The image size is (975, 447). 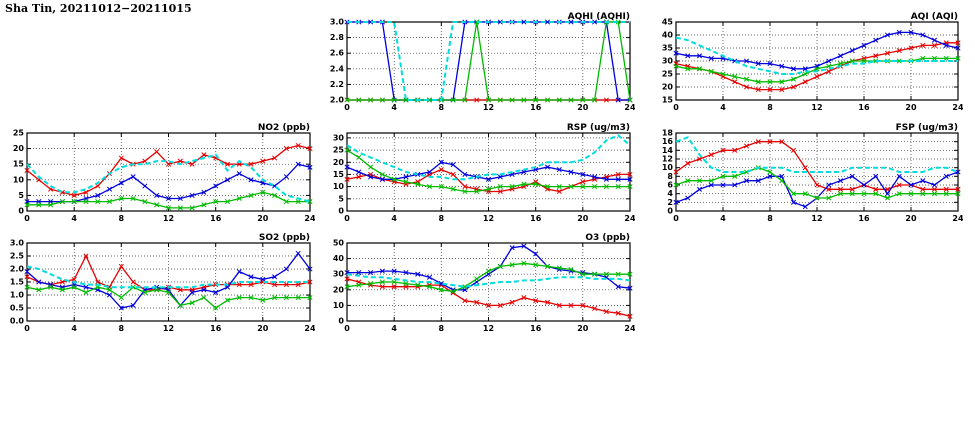 I want to click on y-tick-label: 18, so click(x=668, y=133).